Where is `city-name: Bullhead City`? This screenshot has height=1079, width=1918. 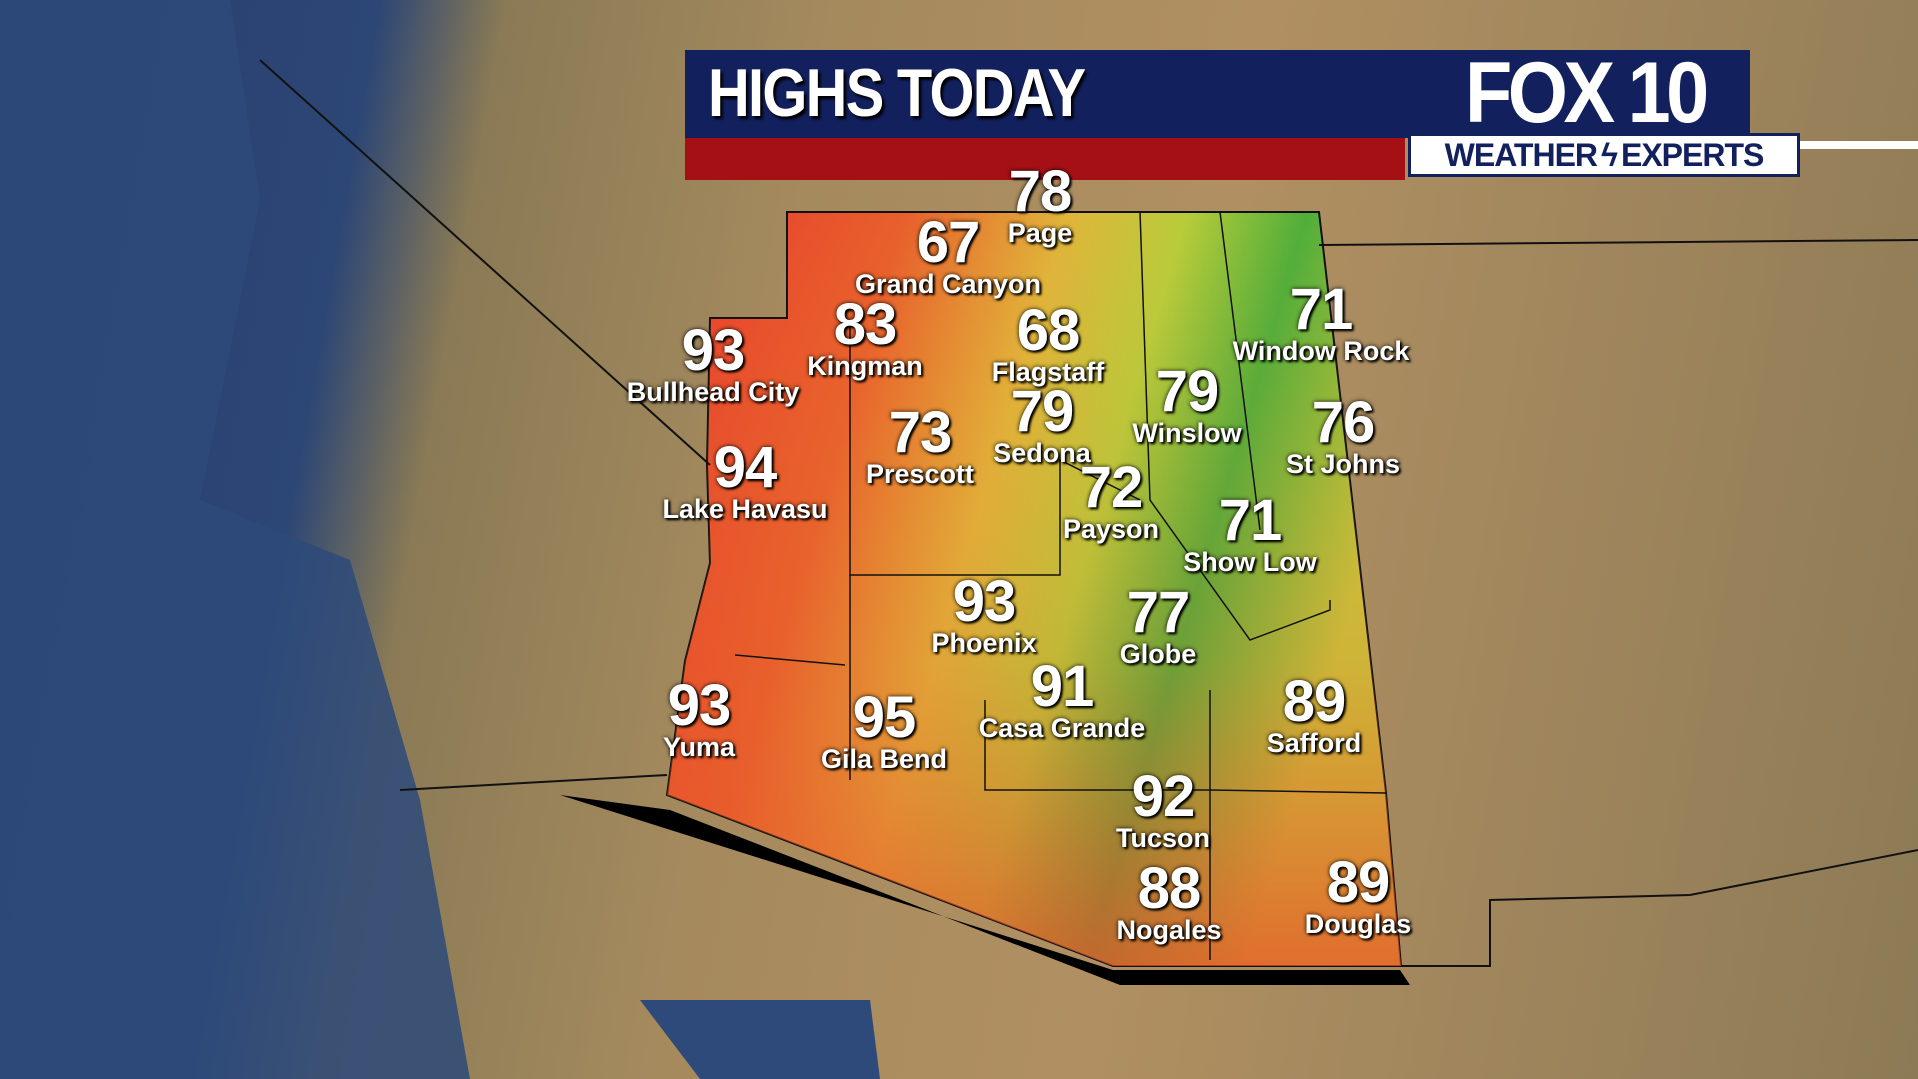
city-name: Bullhead City is located at coordinates (713, 391).